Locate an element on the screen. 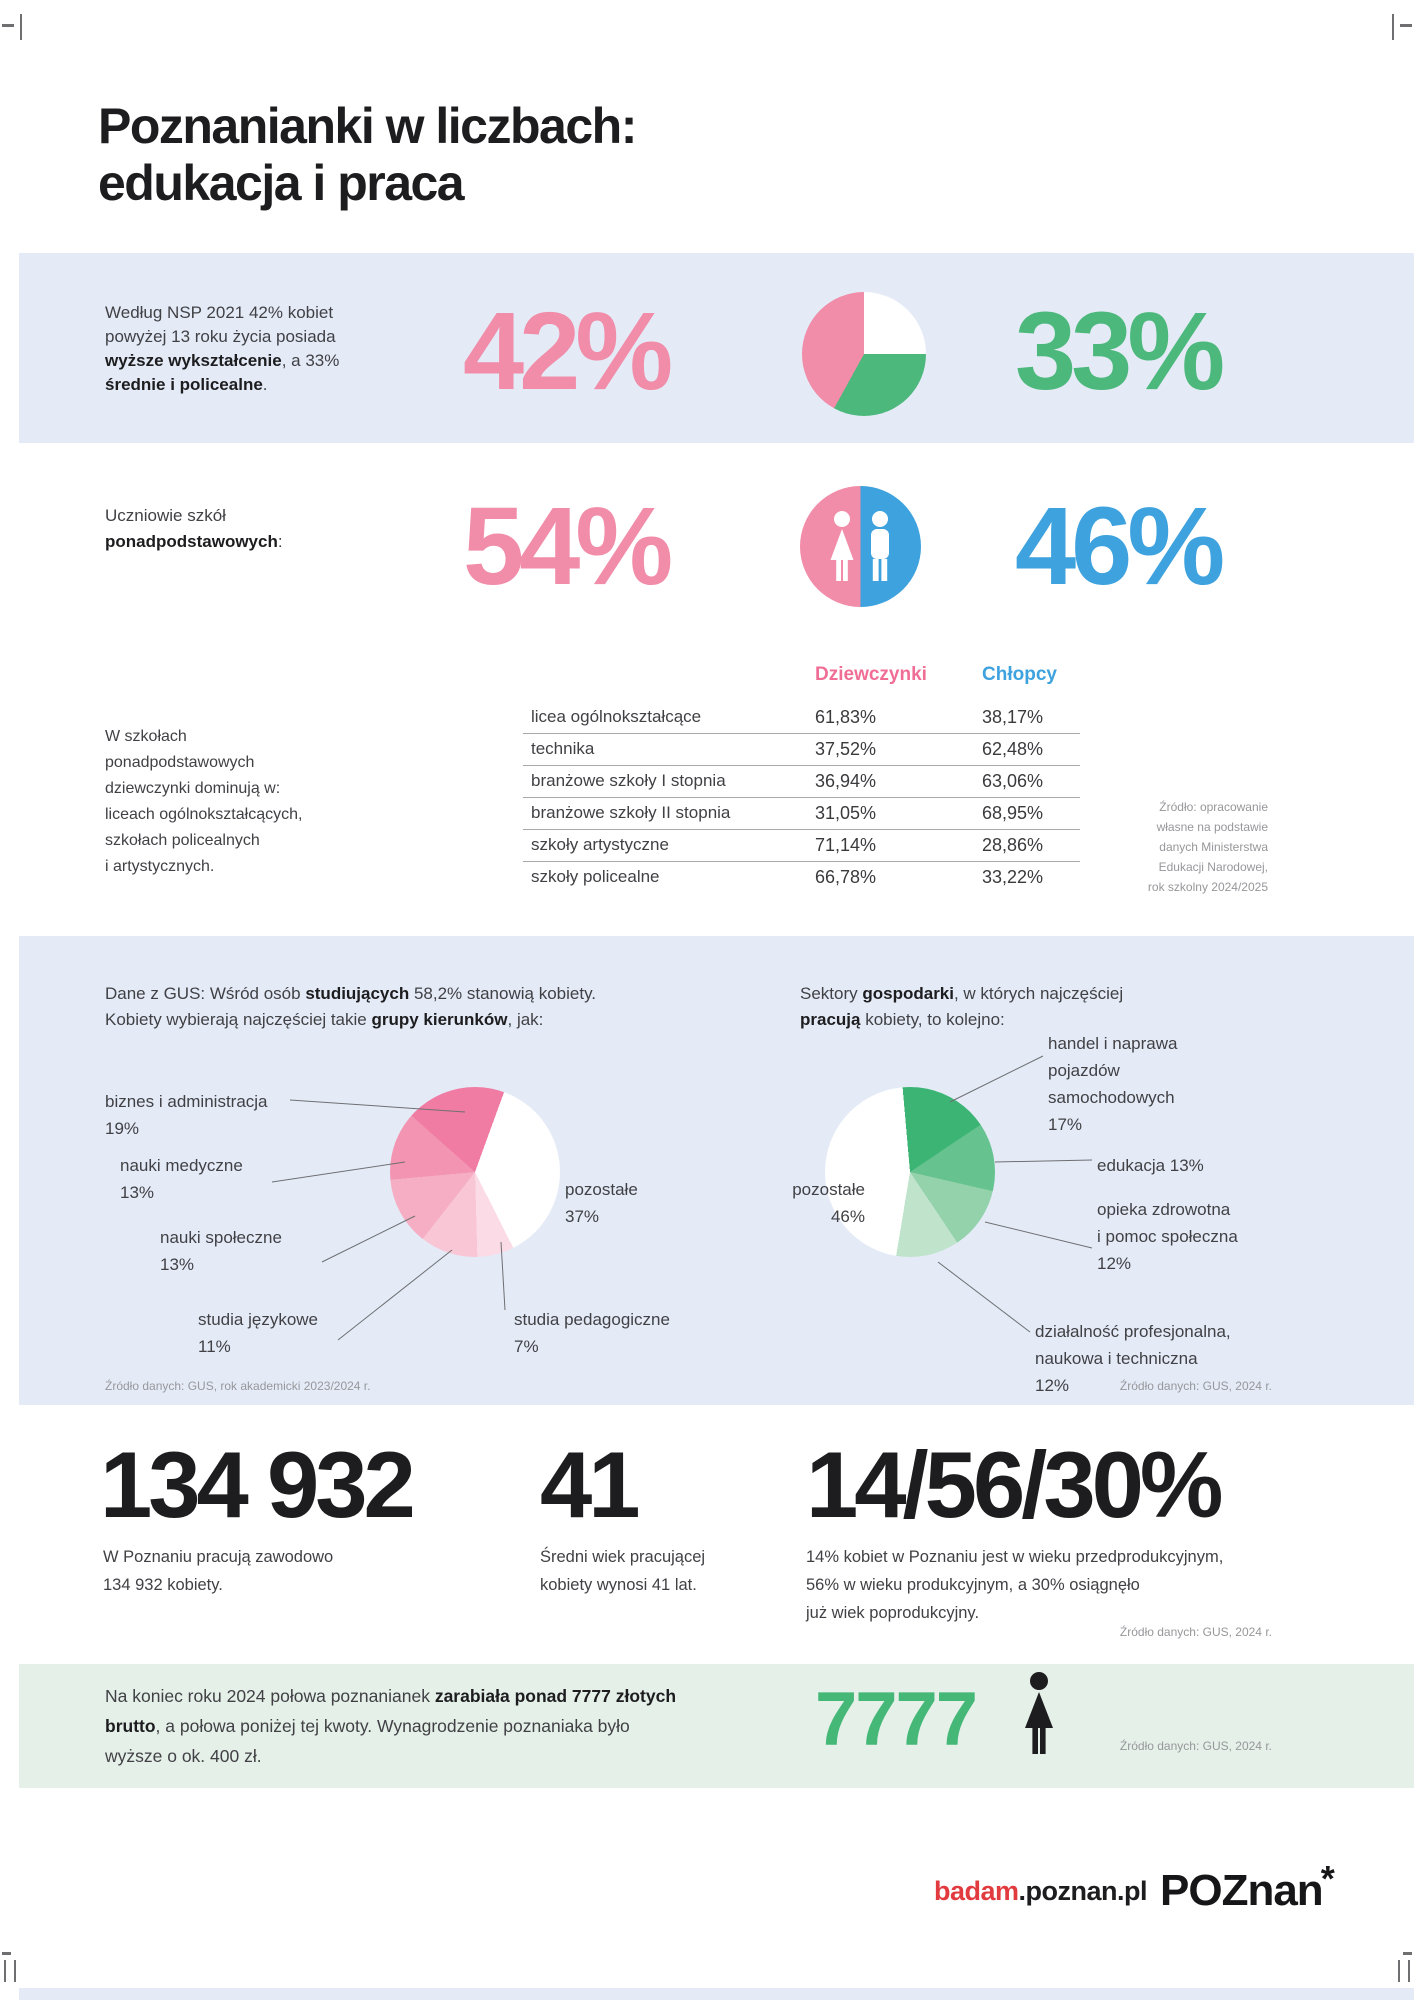  page-title-line1: Poznanianki w liczbach: is located at coordinates (367, 126).